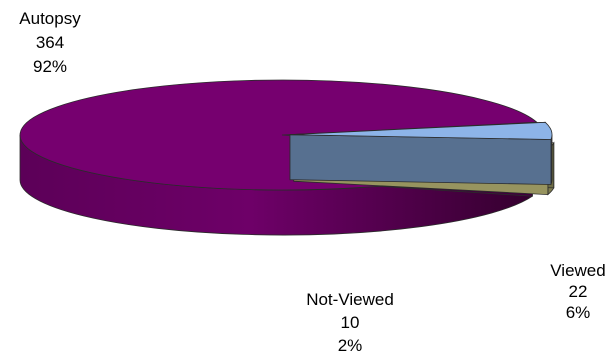 This screenshot has height=361, width=614. I want to click on autopsy-value-label: 364, so click(50, 42).